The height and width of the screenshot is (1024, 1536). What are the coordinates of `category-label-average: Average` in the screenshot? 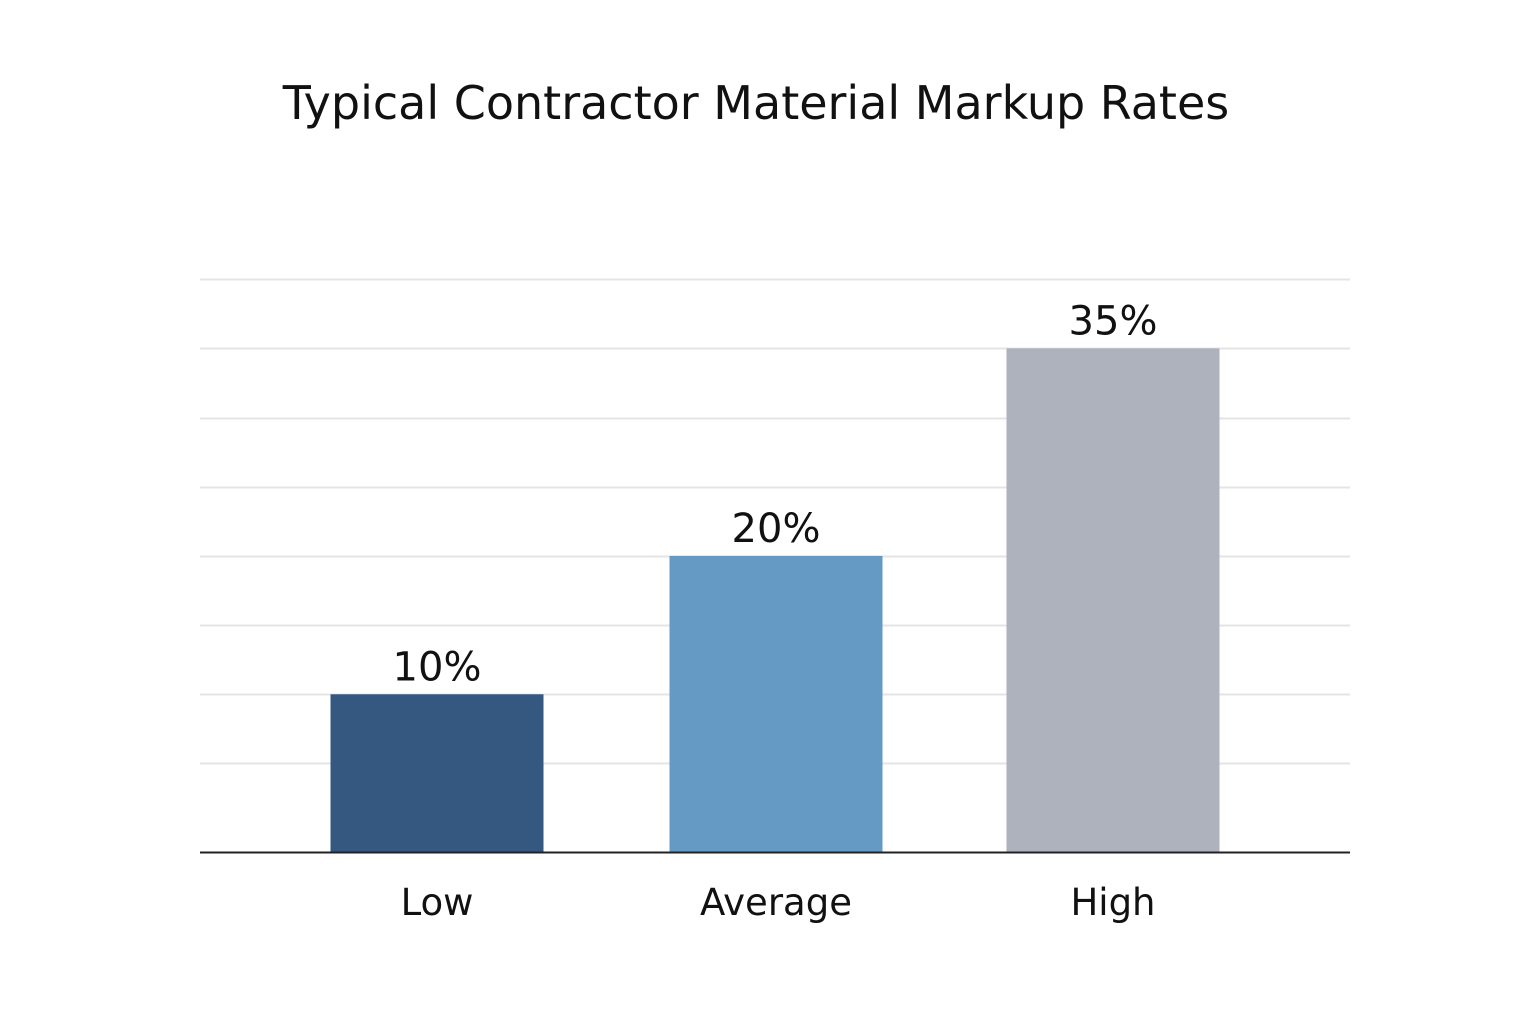 It's located at (776, 902).